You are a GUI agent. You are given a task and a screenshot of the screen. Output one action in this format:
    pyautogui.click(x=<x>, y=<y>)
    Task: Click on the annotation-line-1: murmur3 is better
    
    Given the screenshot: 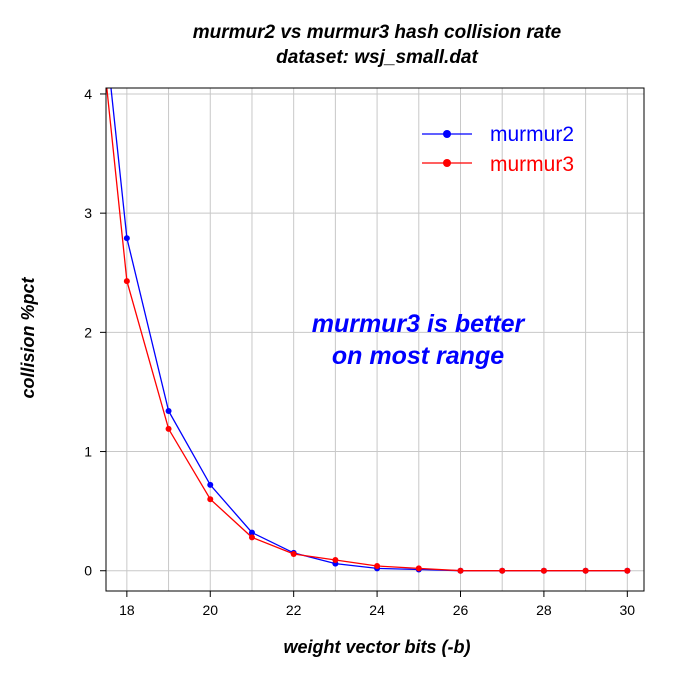 What is the action you would take?
    pyautogui.click(x=419, y=324)
    